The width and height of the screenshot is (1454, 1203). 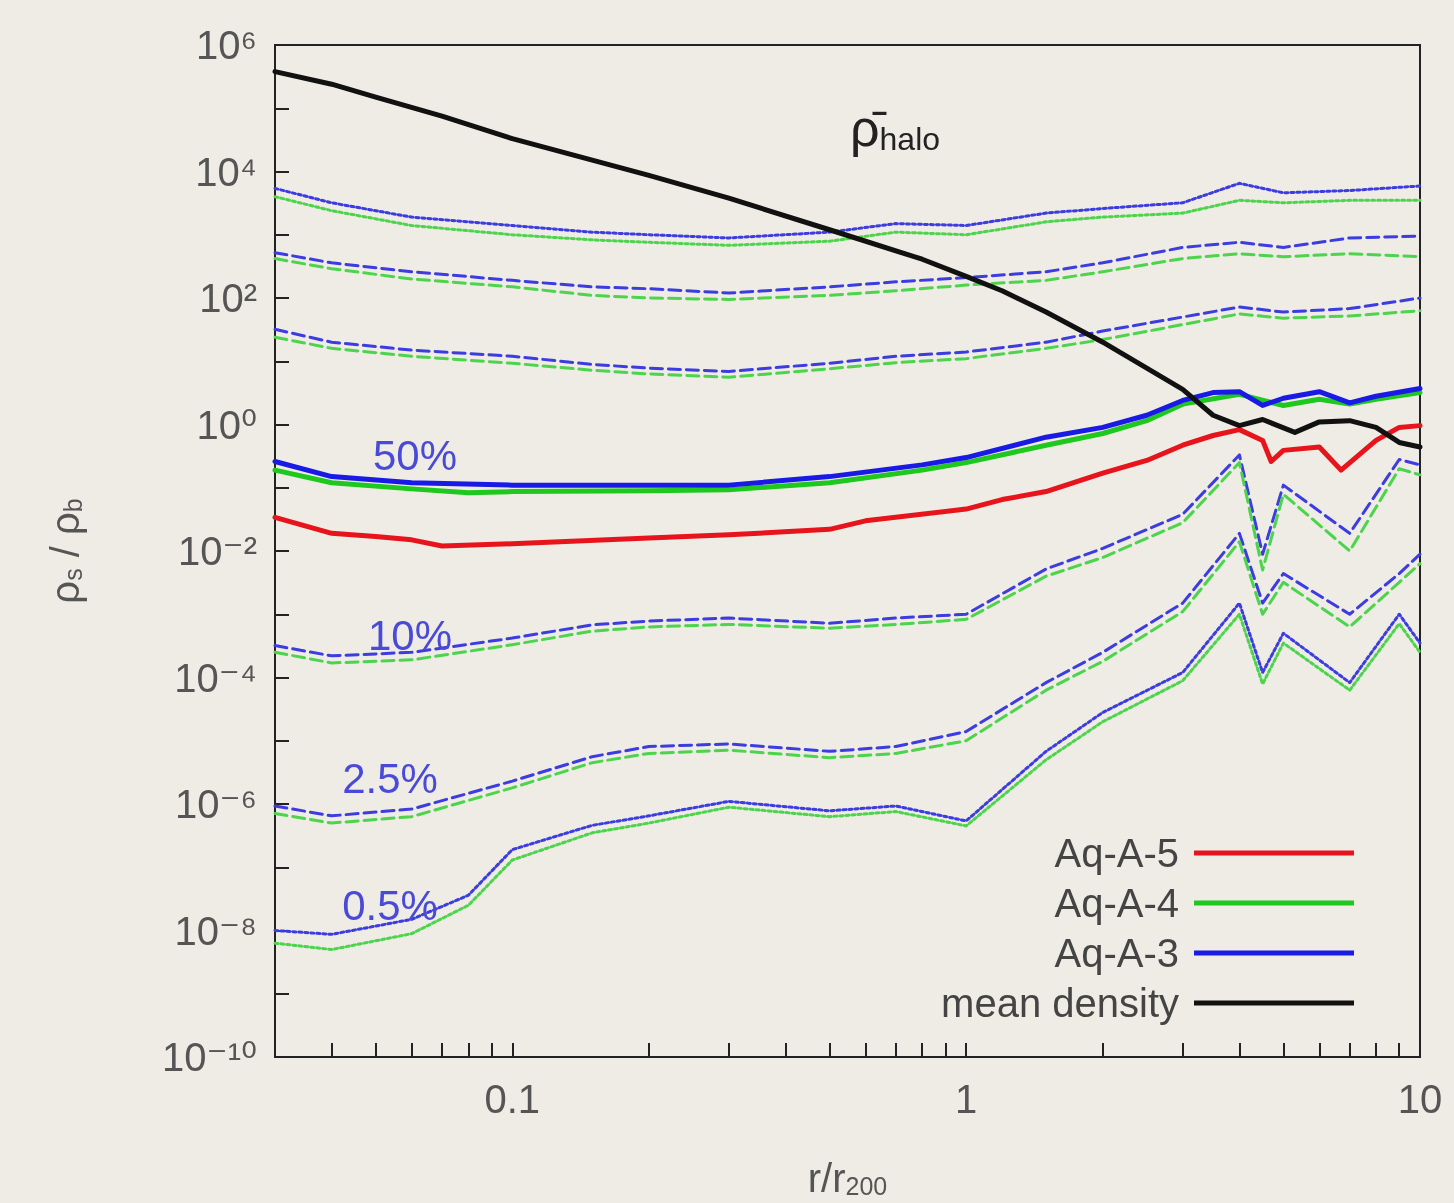 I want to click on annotation: 0.5%, so click(x=390, y=905).